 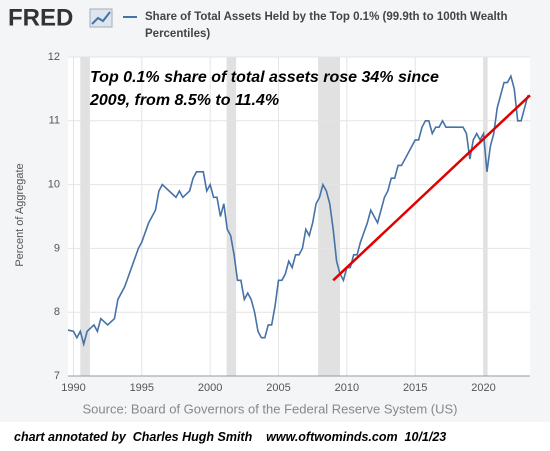 What do you see at coordinates (73, 388) in the screenshot?
I see `x-tick-label: 1990` at bounding box center [73, 388].